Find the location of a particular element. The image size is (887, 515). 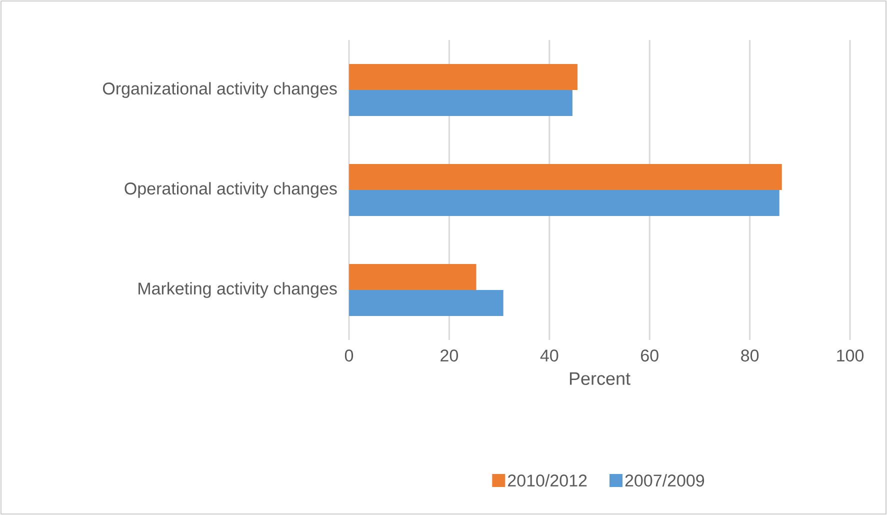

y-tick-label: Marketing activity changes is located at coordinates (237, 290).